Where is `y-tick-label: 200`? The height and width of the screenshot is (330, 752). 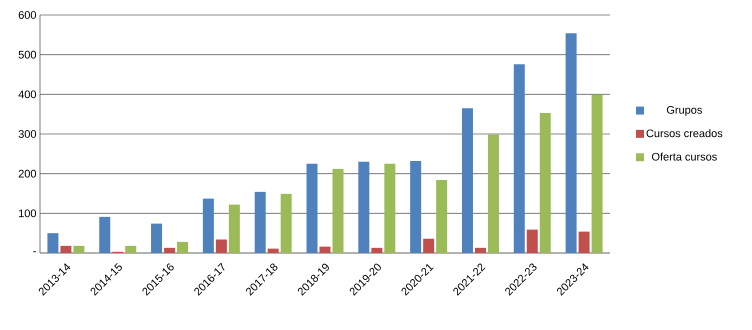 y-tick-label: 200 is located at coordinates (27, 174).